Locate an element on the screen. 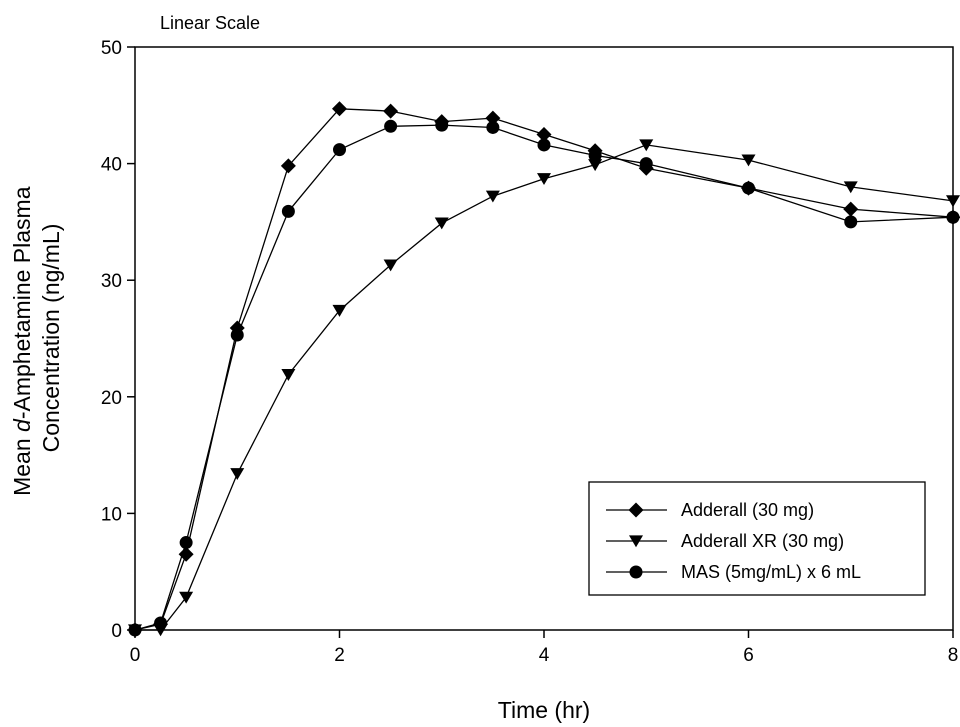  x-tick-label: 2 is located at coordinates (339, 655).